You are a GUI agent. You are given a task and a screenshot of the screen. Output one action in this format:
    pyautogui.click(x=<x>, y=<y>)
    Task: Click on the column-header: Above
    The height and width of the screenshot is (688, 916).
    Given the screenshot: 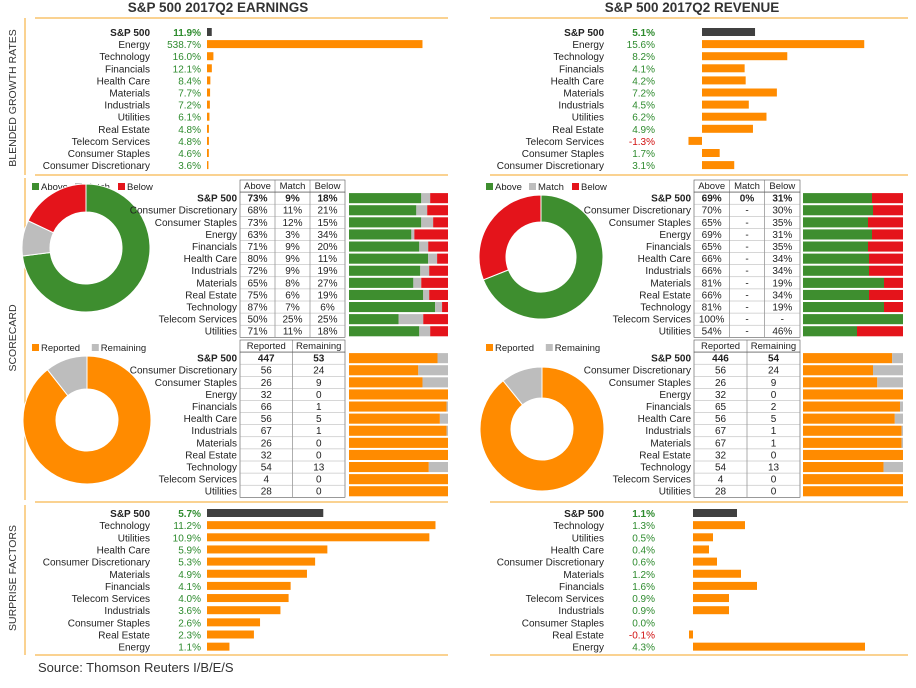 What is the action you would take?
    pyautogui.click(x=257, y=186)
    